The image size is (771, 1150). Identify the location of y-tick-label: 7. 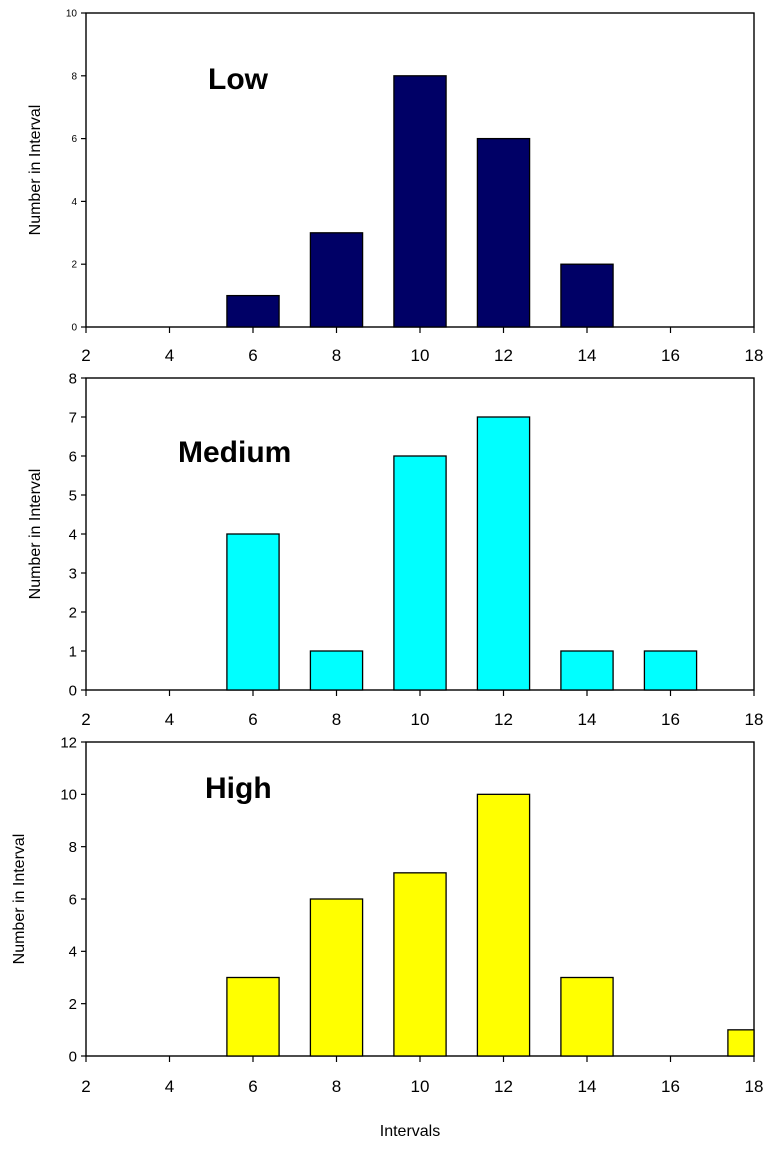
(73, 417).